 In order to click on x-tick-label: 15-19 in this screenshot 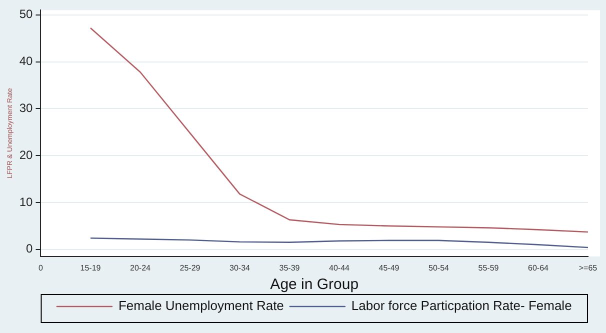, I will do `click(91, 267)`.